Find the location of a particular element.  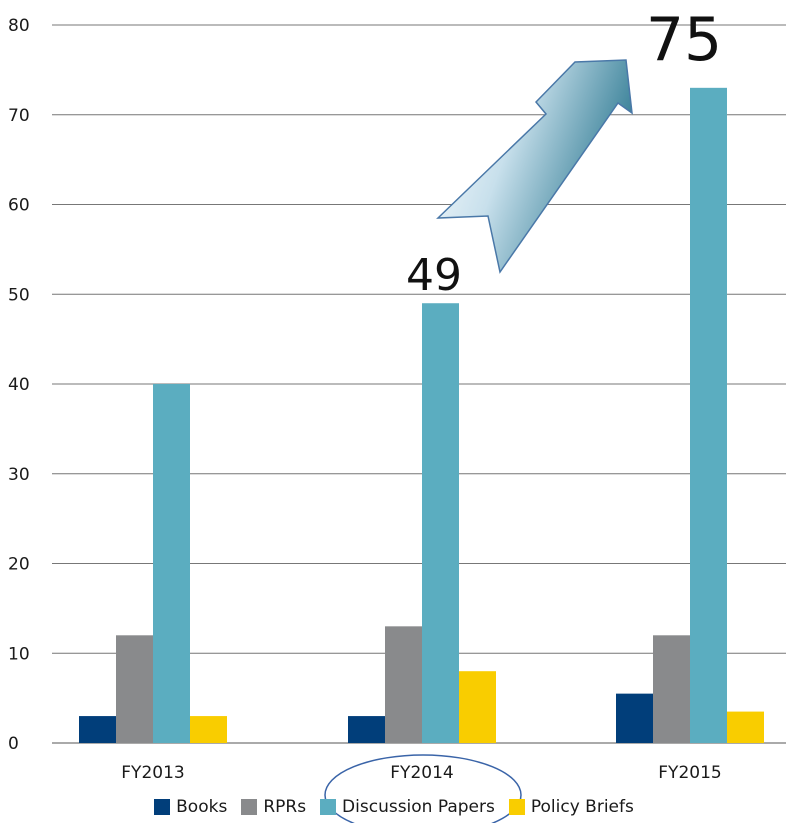

legend: Books RPRs Discussion Papers Policy Briefs is located at coordinates (394, 807).